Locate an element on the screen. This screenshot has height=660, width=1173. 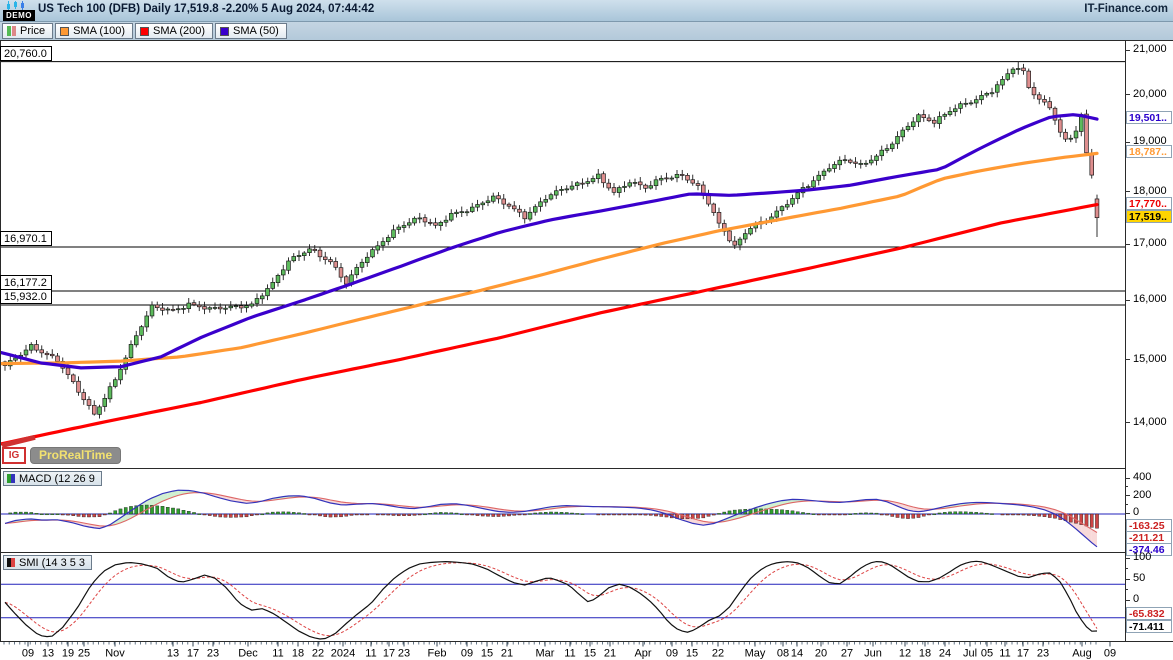
demo-label: DEMO is located at coordinates (19, 15).